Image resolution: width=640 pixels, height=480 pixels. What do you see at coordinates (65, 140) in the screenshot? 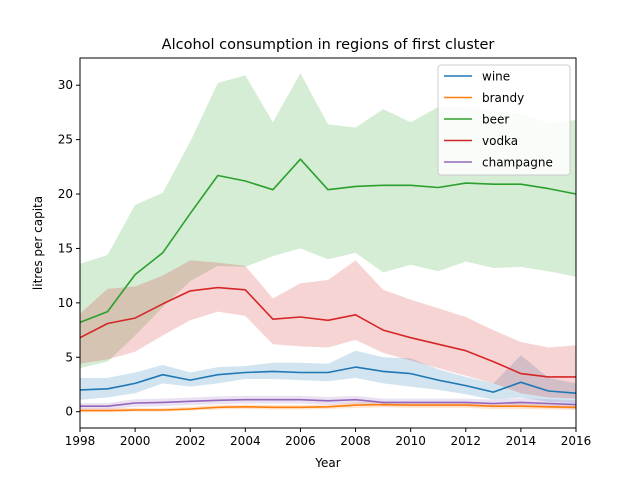
I see `y-tick-label: 25` at bounding box center [65, 140].